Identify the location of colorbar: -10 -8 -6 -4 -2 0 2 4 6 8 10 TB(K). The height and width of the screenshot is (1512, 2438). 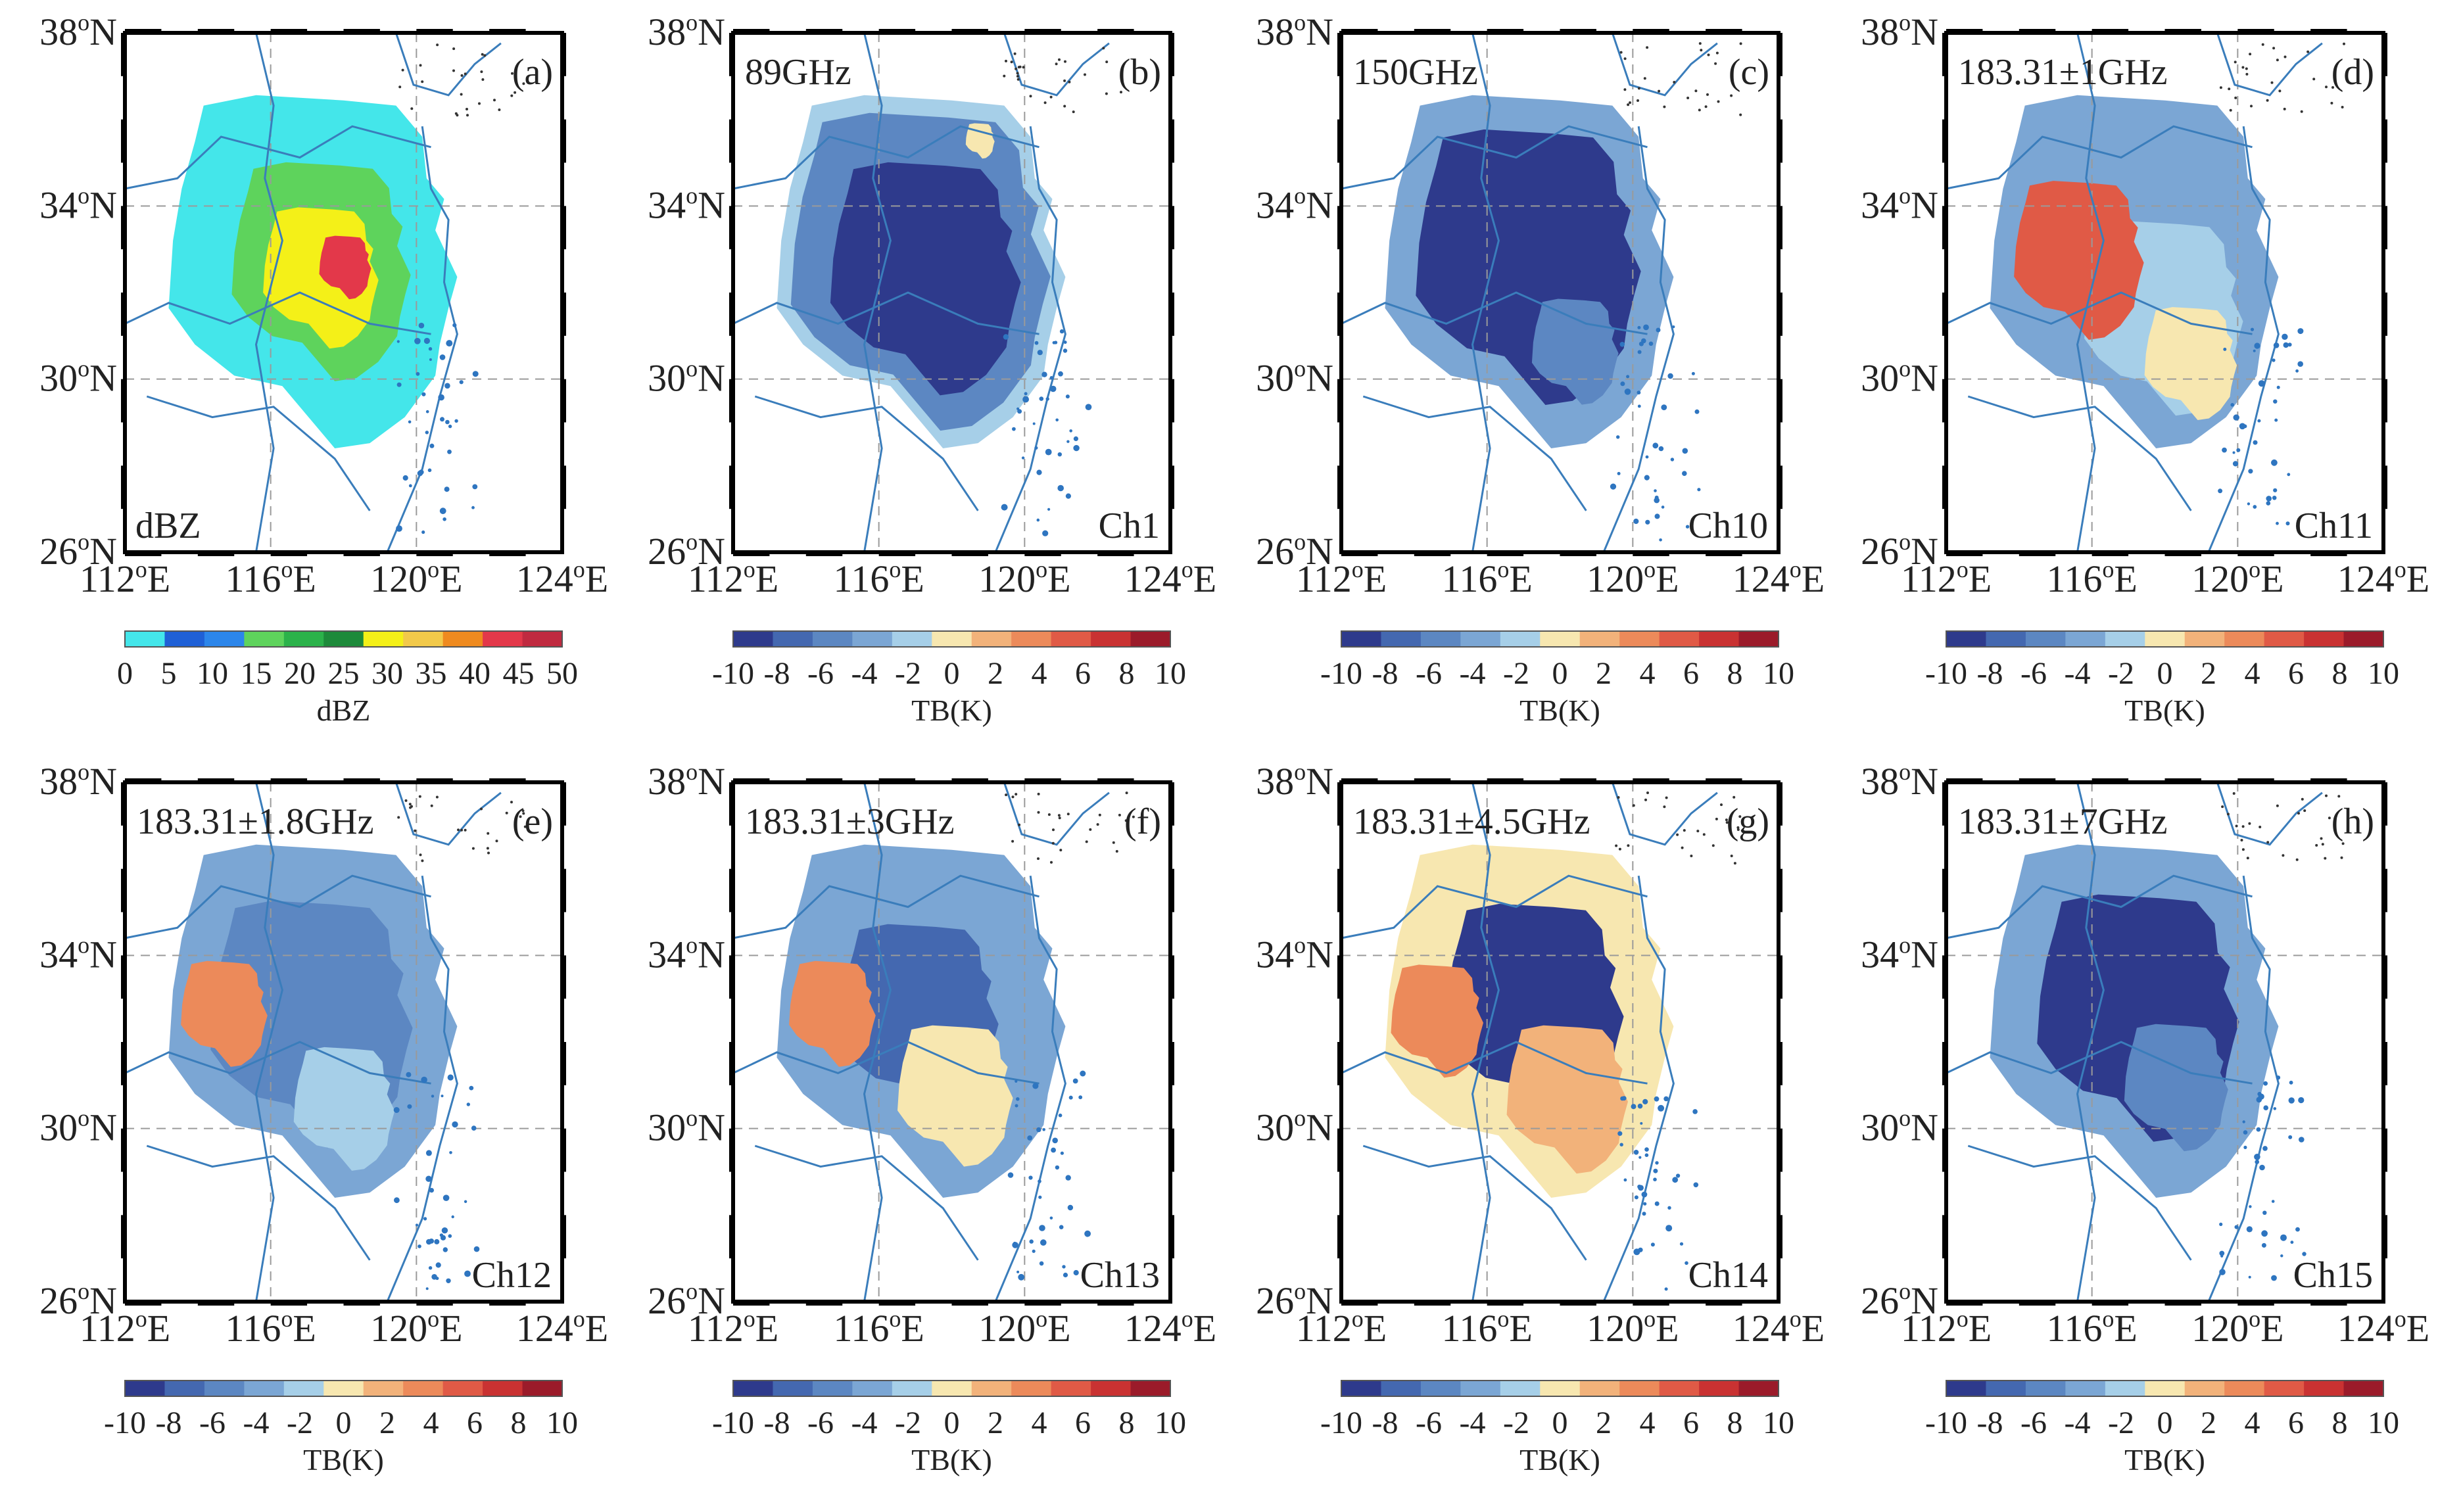
(341, 1428).